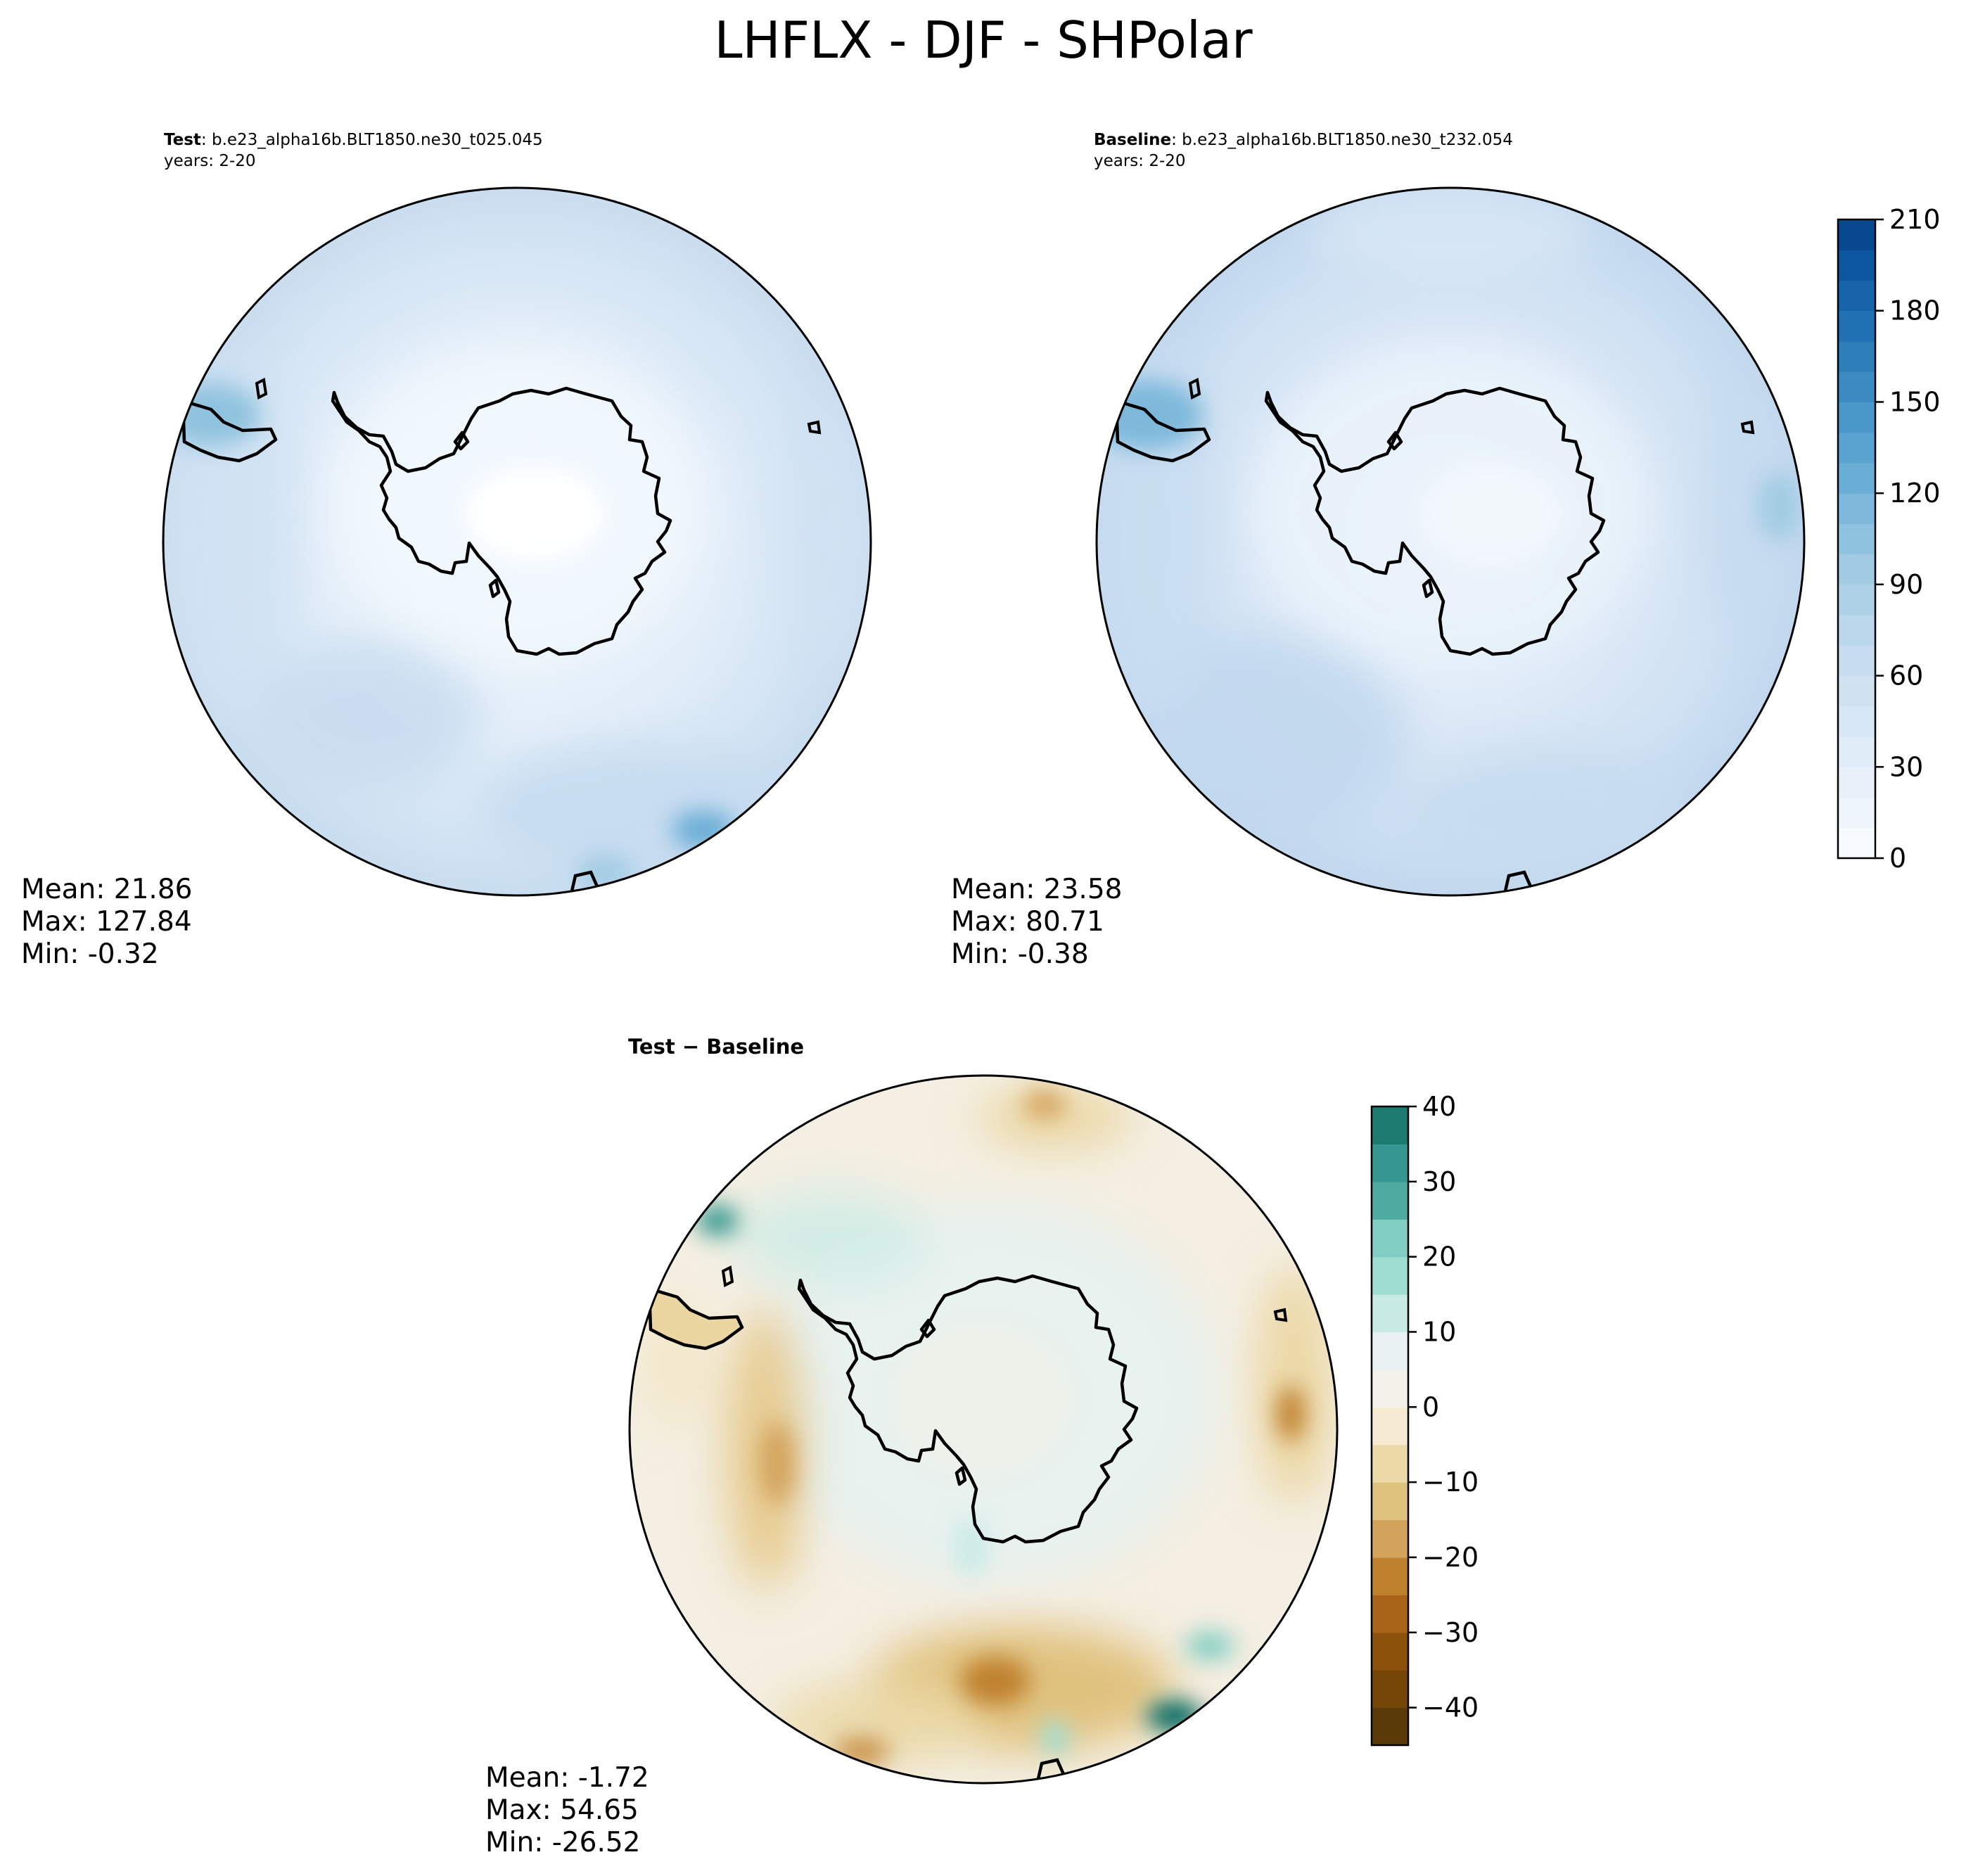 The image size is (1966, 1876). What do you see at coordinates (1906, 766) in the screenshot?
I see `blues-colorbar-tick-label: 30` at bounding box center [1906, 766].